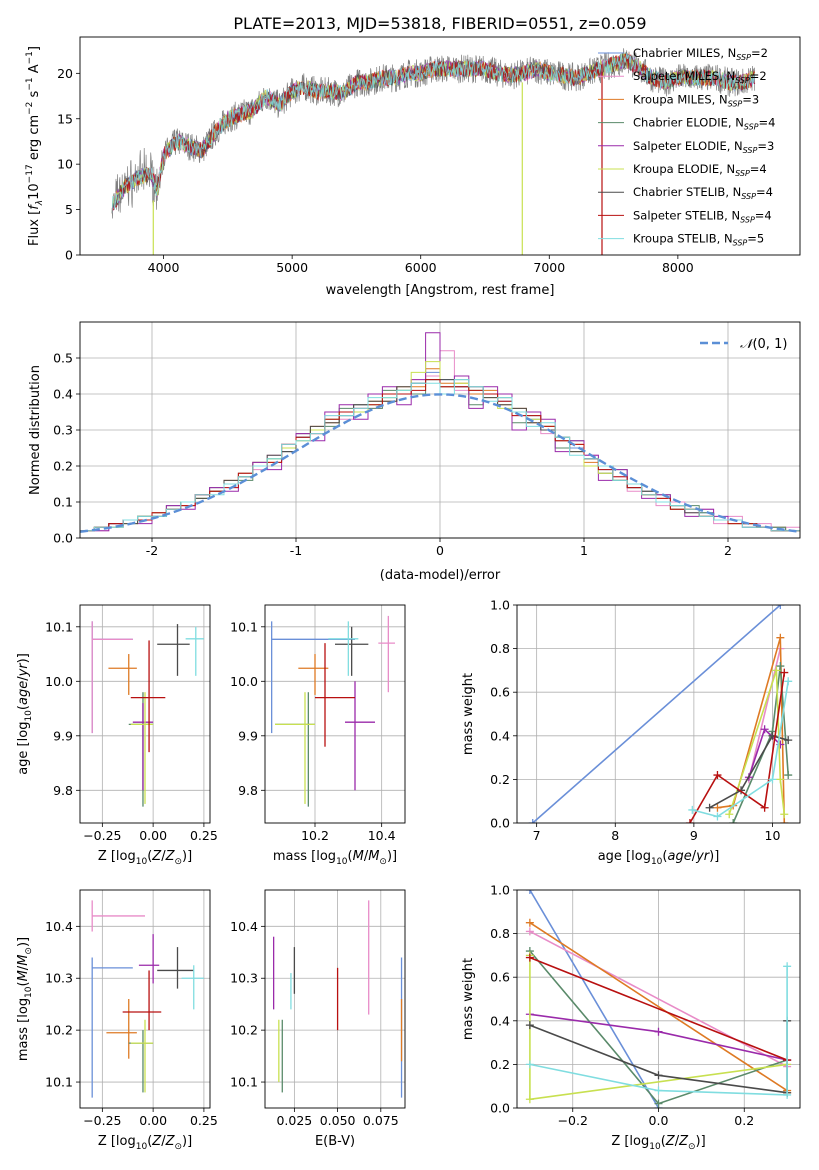 This screenshot has height=1170, width=819. What do you see at coordinates (500, 605) in the screenshot?
I see `tick-label-y: 1.0` at bounding box center [500, 605].